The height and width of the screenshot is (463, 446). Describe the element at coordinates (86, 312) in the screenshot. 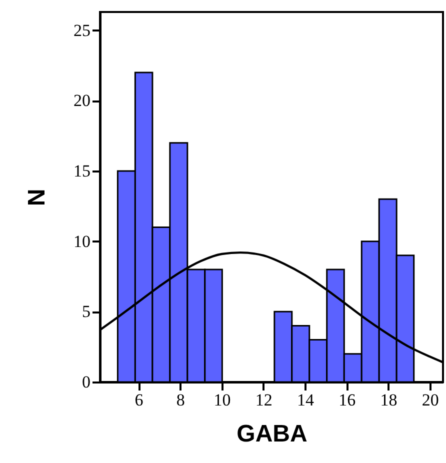

I see `y-tick-label: 5` at that location.